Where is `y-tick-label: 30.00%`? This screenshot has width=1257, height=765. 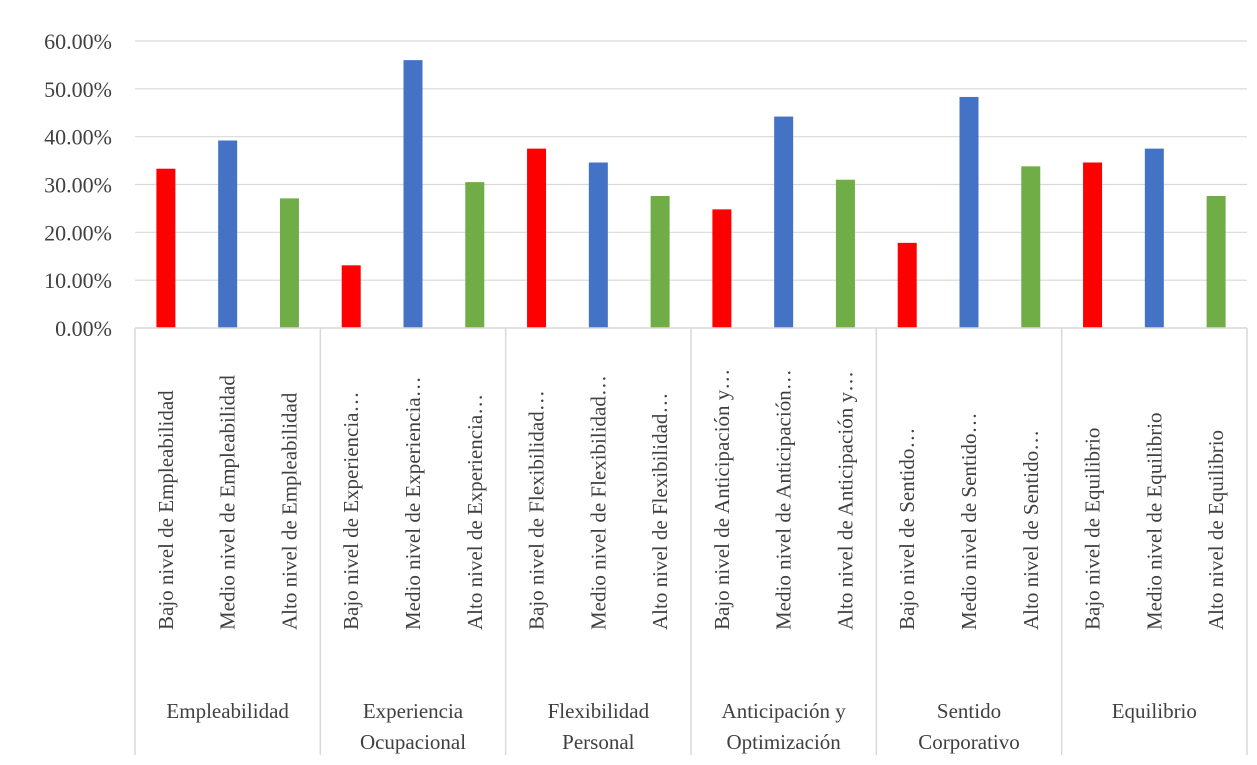
y-tick-label: 30.00% is located at coordinates (78, 185).